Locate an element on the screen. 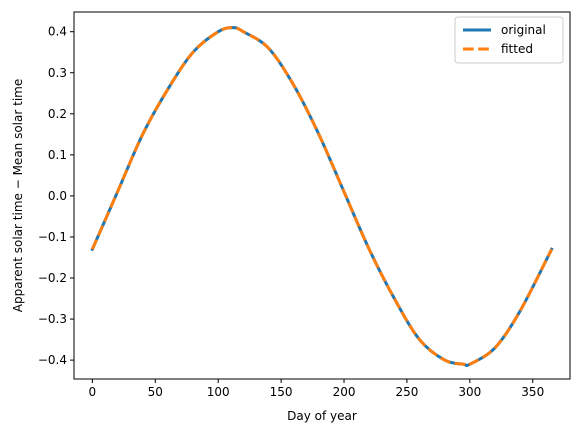  y-tick-label: −0.2 is located at coordinates (52, 278).